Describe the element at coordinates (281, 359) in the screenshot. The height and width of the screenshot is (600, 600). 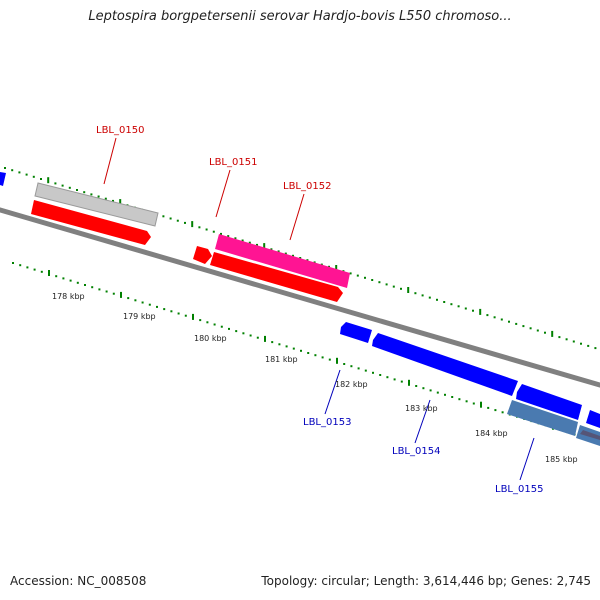
I see `scale-label: 181 kbp` at that location.